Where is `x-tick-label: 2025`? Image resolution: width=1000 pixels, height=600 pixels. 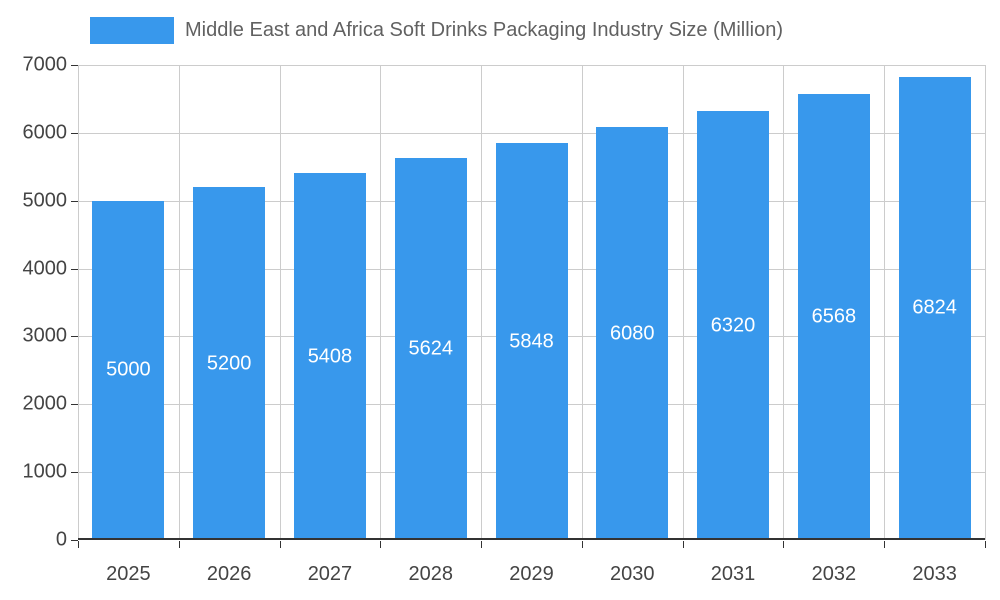 x-tick-label: 2025 is located at coordinates (128, 574).